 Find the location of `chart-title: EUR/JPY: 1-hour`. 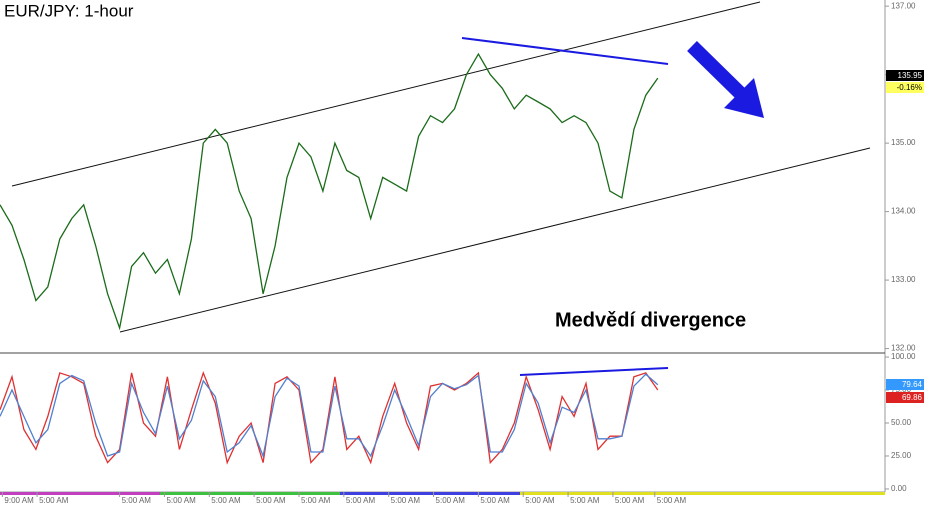

chart-title: EUR/JPY: 1-hour is located at coordinates (69, 10).